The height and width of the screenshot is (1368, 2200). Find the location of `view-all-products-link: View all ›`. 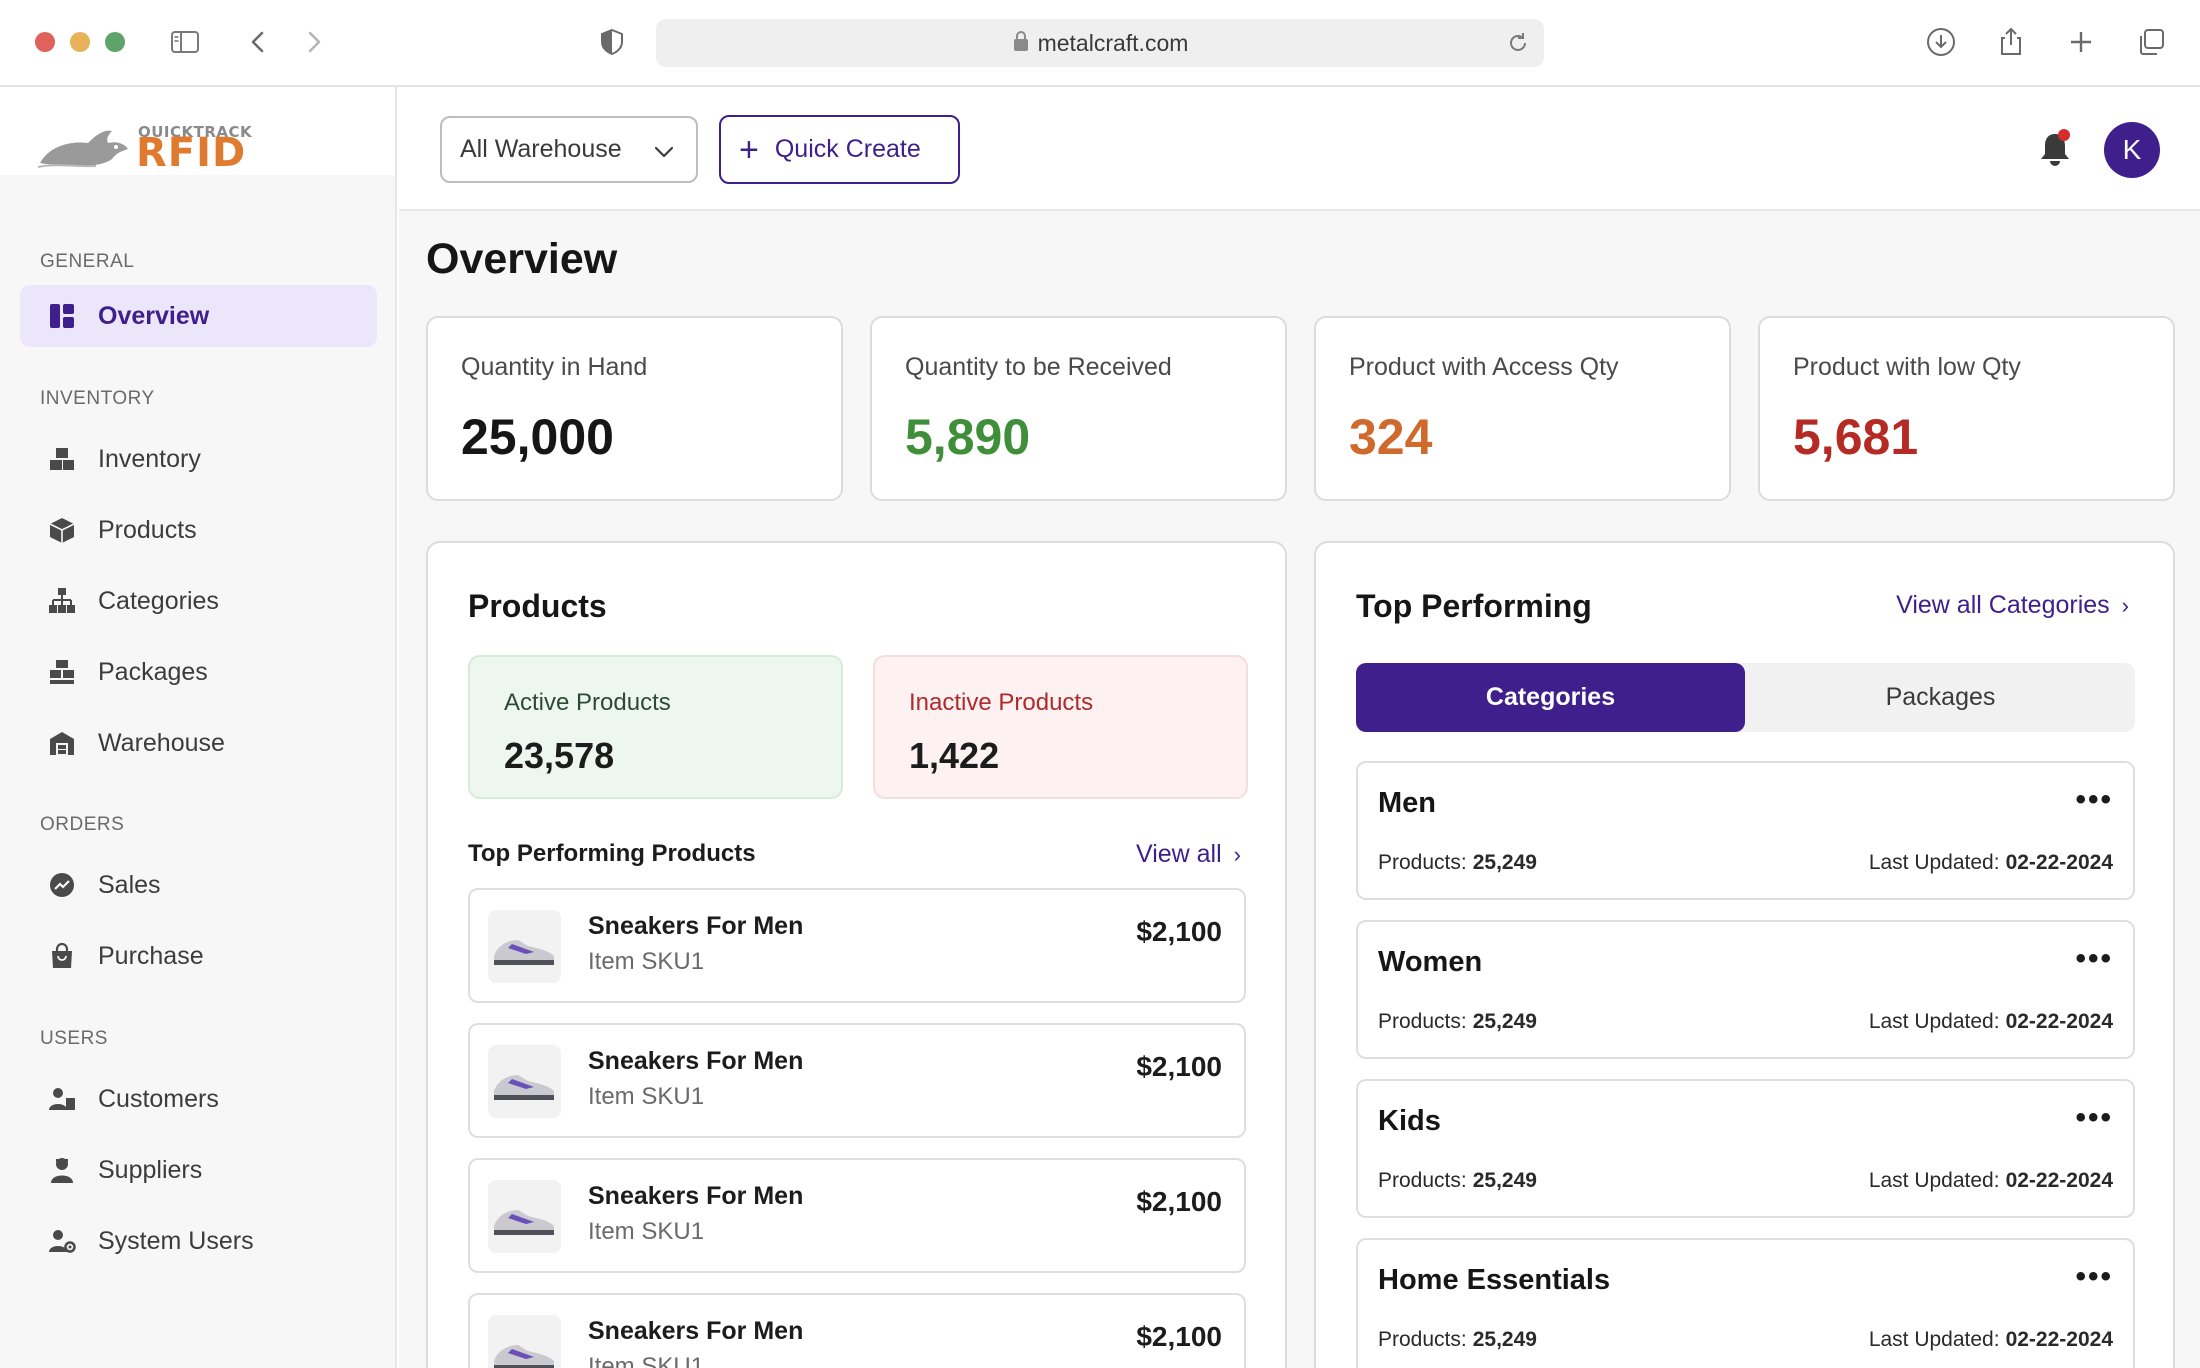

view-all-products-link: View all › is located at coordinates (1188, 854).